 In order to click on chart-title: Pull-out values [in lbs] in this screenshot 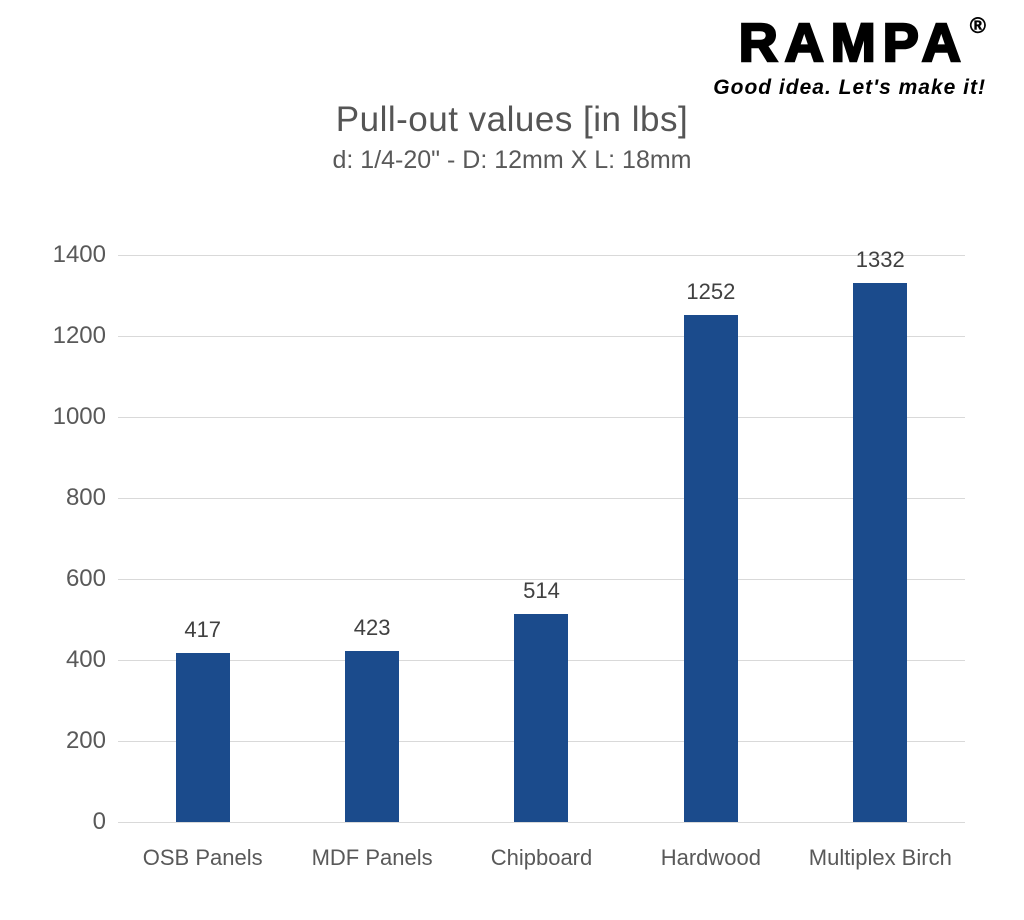, I will do `click(512, 119)`.